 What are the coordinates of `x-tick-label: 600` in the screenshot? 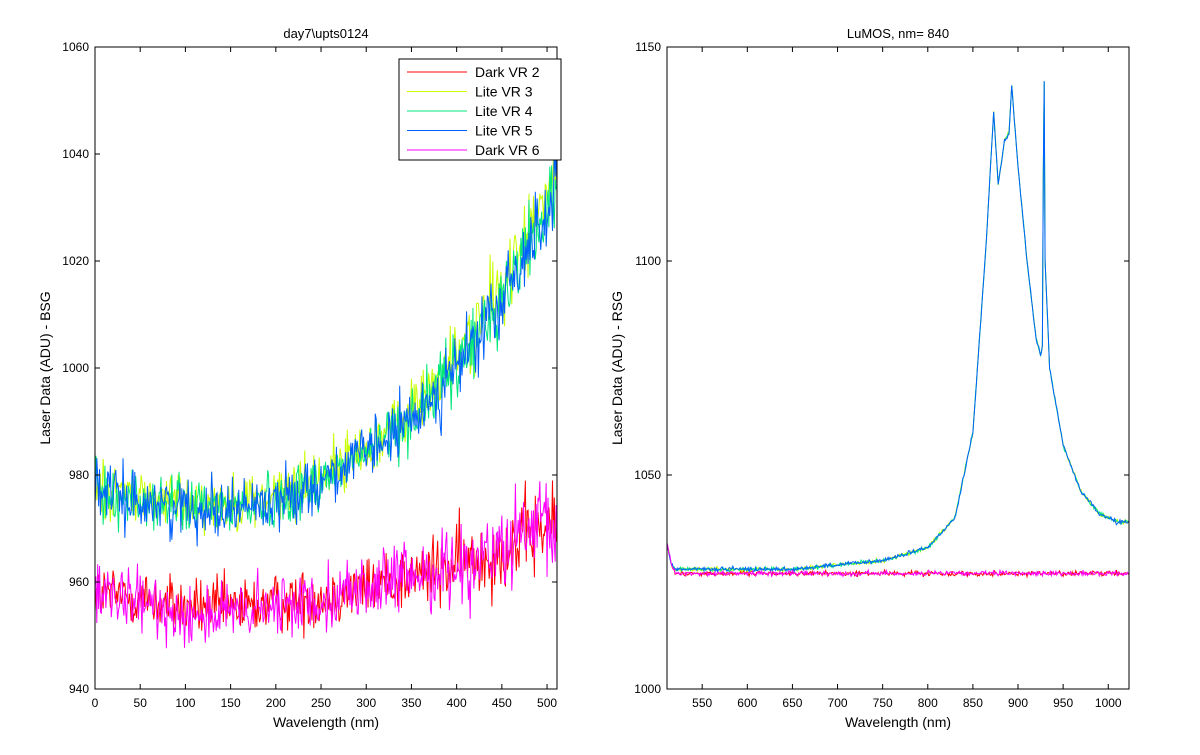 It's located at (747, 703).